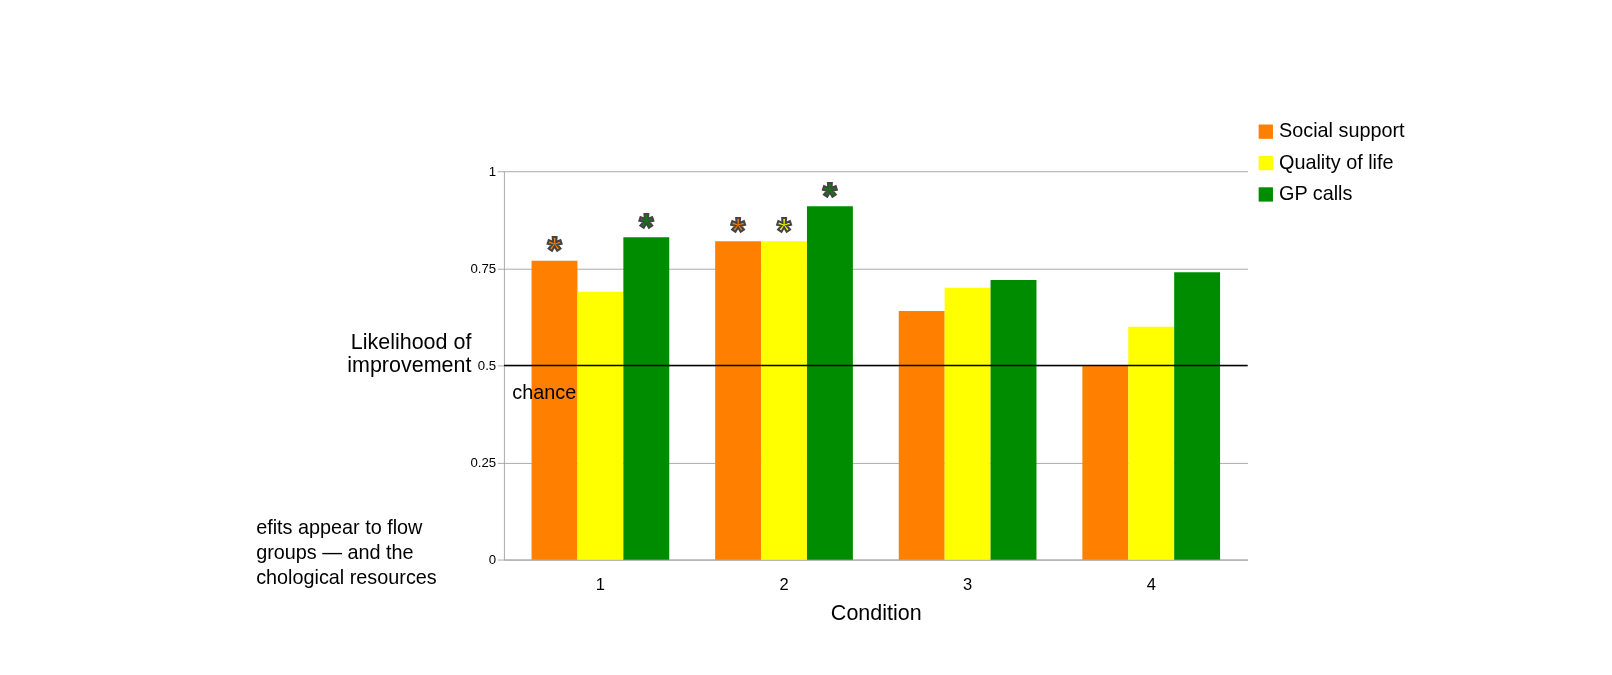  I want to click on x-tick-label: 1, so click(600, 584).